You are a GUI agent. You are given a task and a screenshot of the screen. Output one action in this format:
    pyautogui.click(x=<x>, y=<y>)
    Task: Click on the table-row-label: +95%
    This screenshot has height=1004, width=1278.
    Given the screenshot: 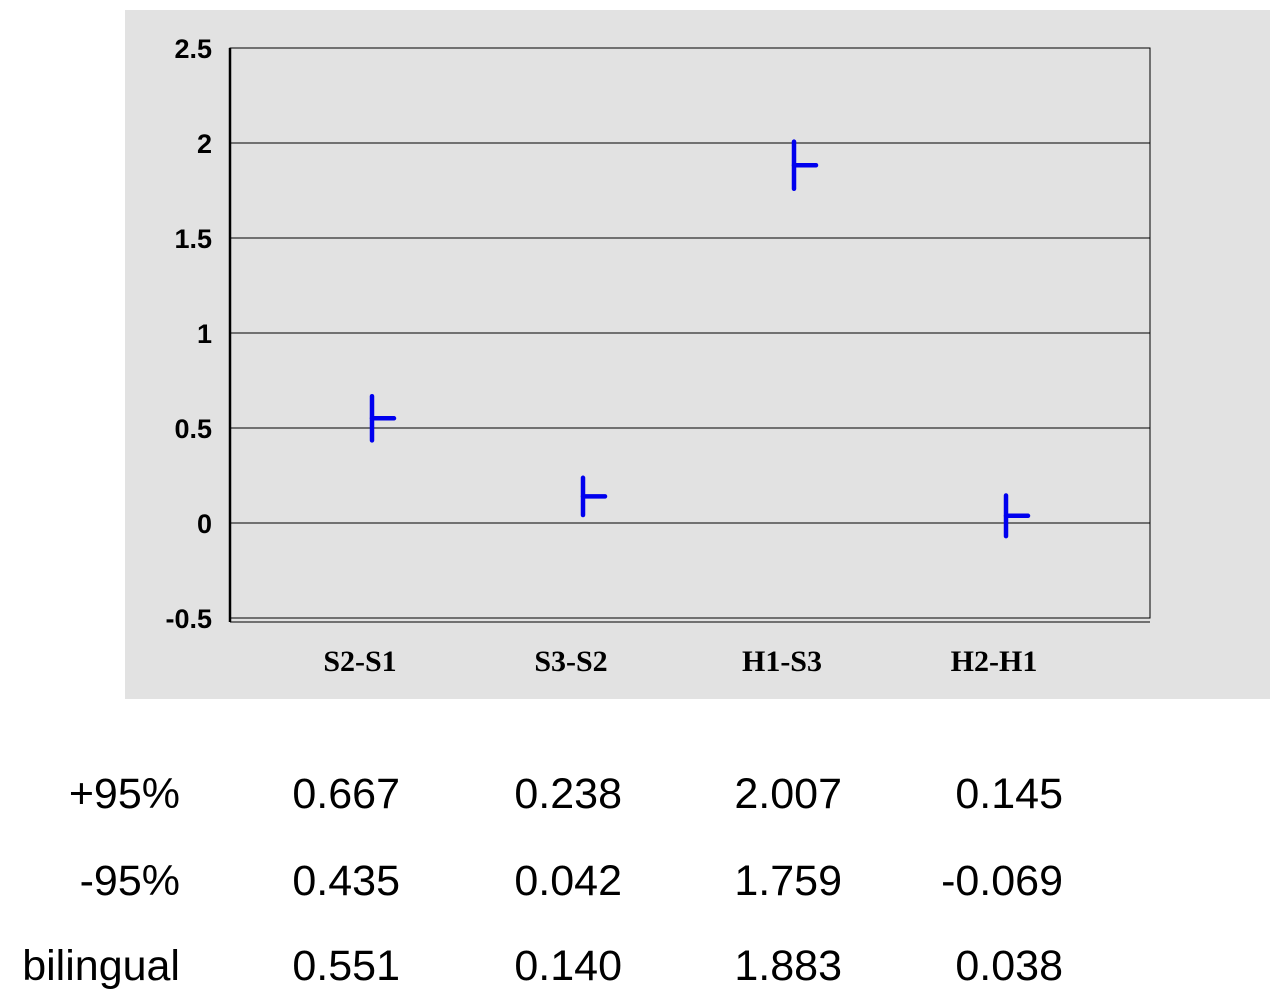 What is the action you would take?
    pyautogui.click(x=124, y=794)
    